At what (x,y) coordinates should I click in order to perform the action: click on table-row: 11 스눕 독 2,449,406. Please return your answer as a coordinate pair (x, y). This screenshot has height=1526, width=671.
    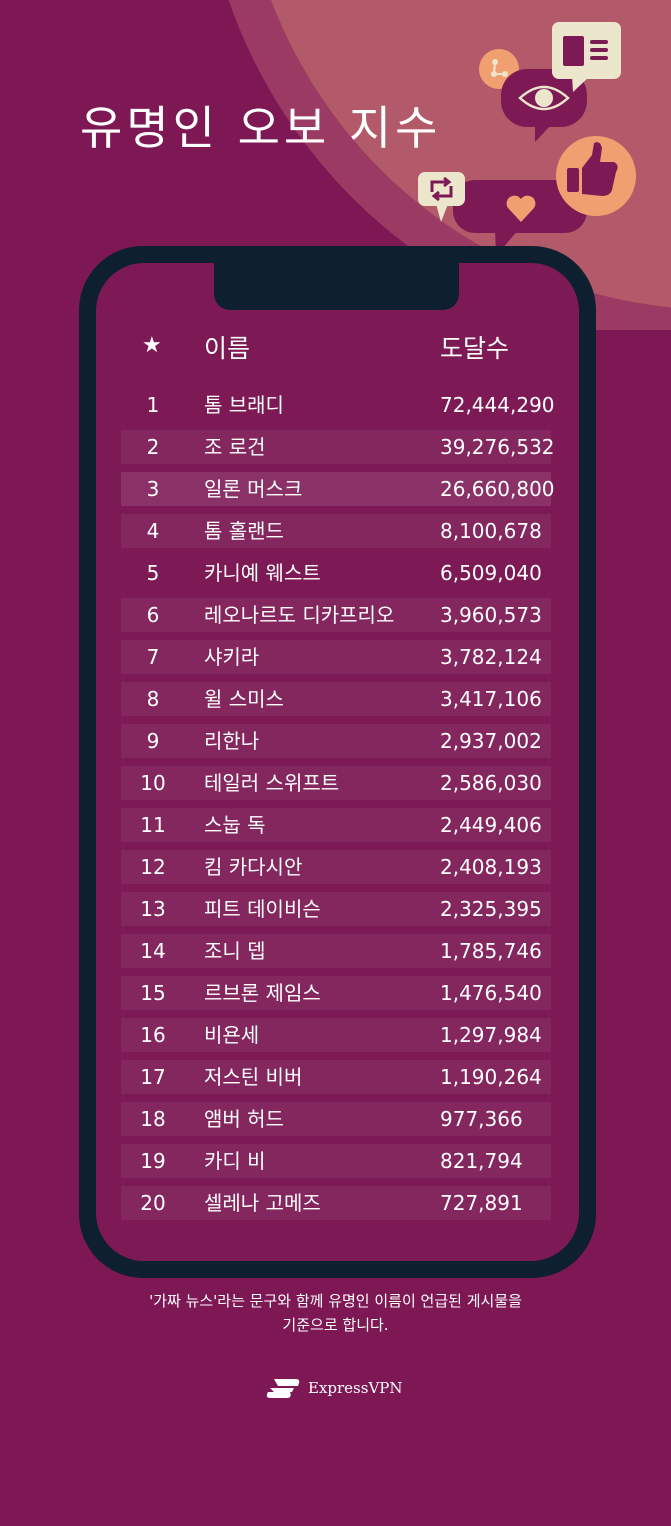
    Looking at the image, I should click on (336, 825).